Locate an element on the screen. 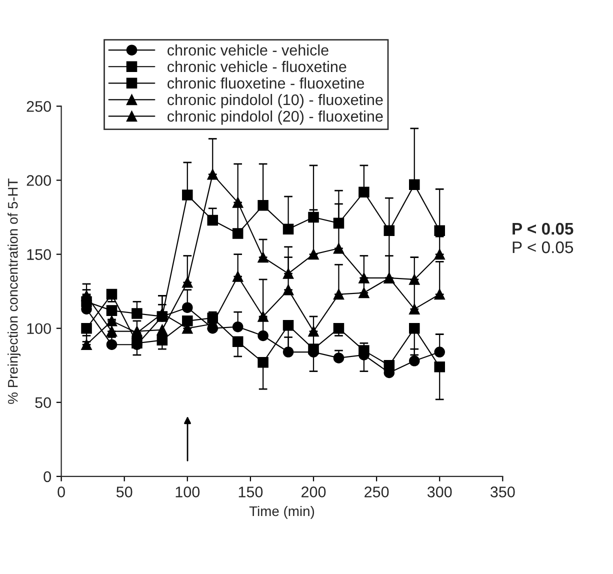 Image resolution: width=613 pixels, height=574 pixels. y-tick-label: 50 is located at coordinates (43, 402).